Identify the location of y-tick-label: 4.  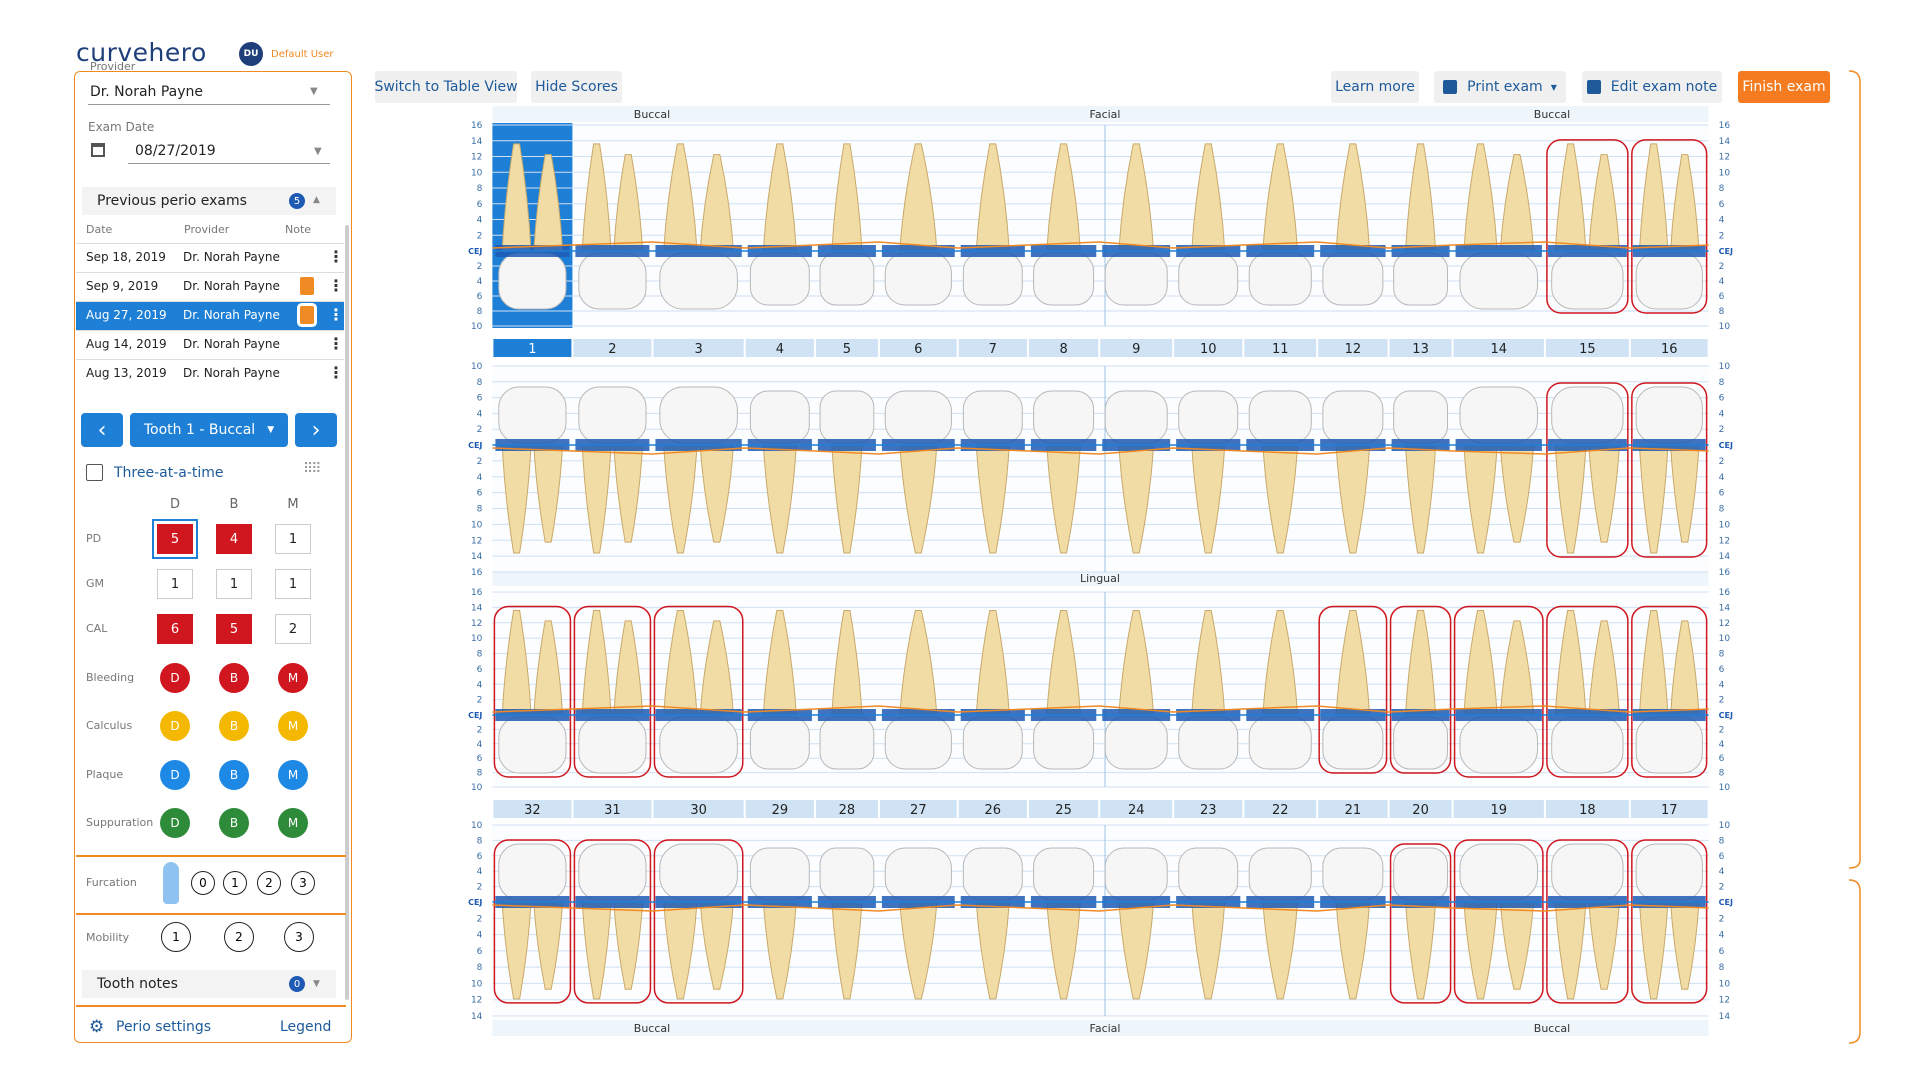
(480, 478).